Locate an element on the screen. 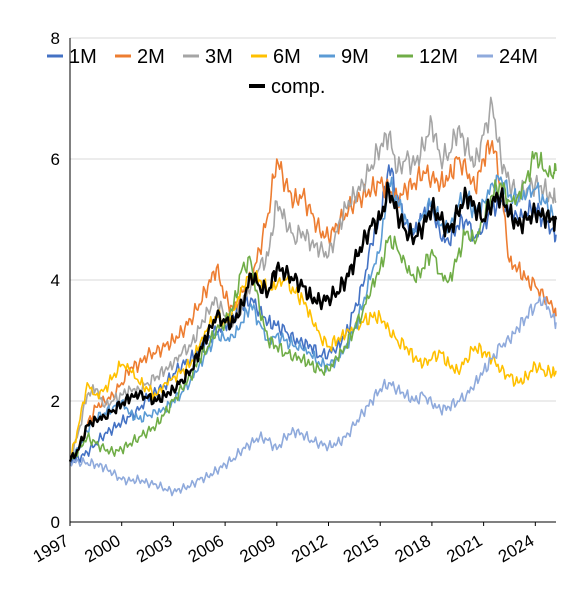  legend-label: 1M is located at coordinates (83, 57).